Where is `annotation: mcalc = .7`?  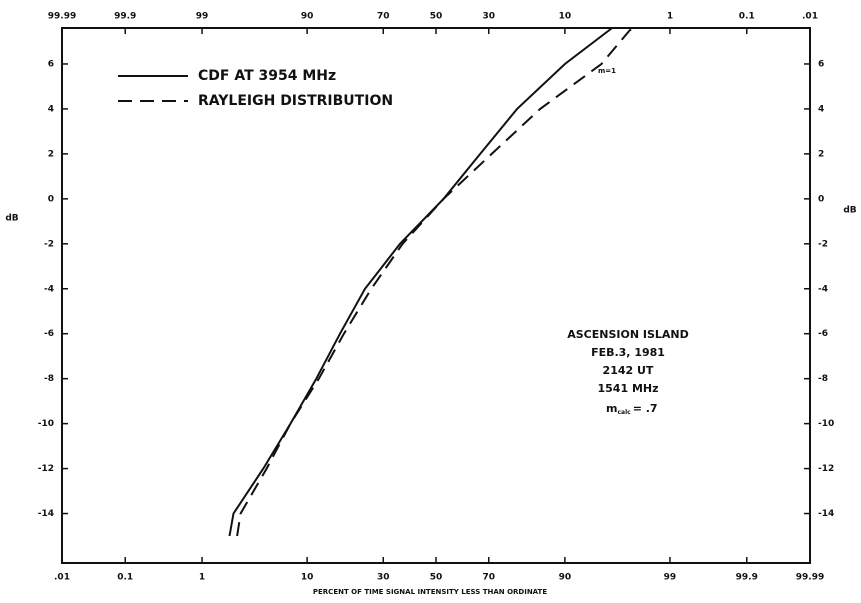 annotation: mcalc = .7 is located at coordinates (632, 409).